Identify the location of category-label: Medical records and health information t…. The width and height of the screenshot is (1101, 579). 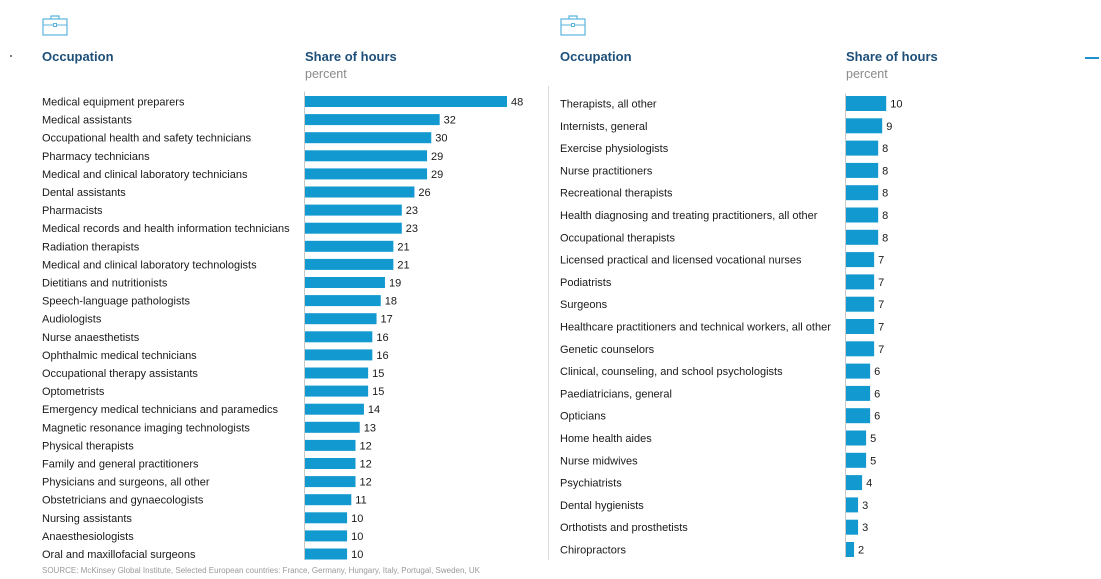
(166, 229).